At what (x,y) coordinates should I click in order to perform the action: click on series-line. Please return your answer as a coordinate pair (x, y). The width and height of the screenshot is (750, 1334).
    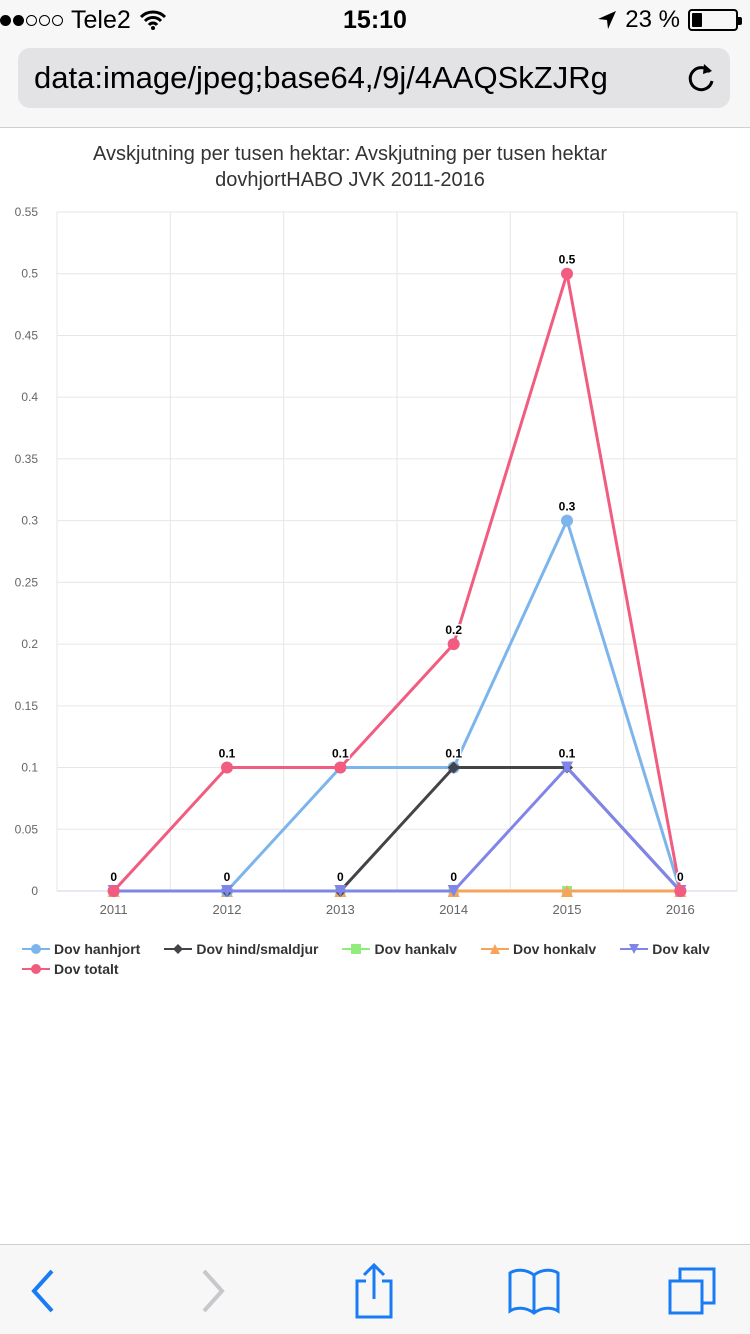
    Looking at the image, I should click on (397, 829).